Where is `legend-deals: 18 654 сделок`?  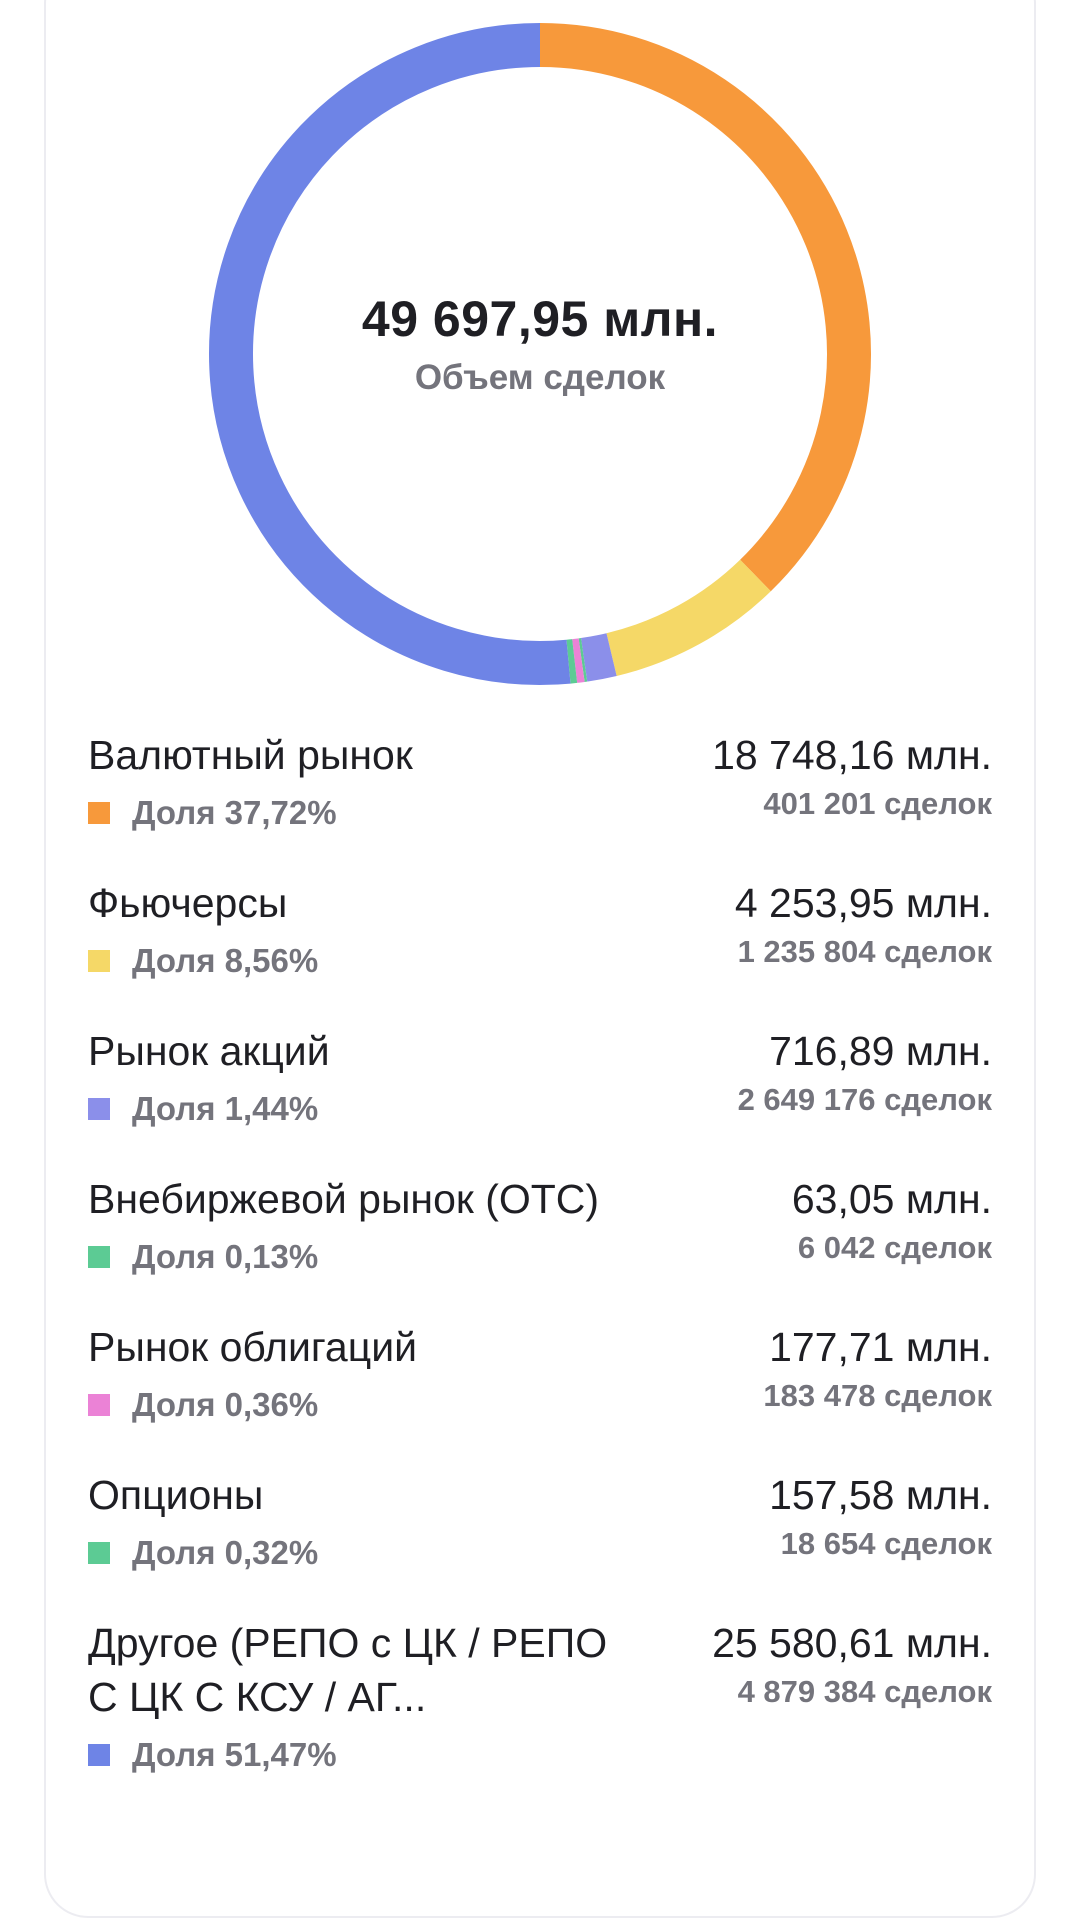 legend-deals: 18 654 сделок is located at coordinates (886, 1543).